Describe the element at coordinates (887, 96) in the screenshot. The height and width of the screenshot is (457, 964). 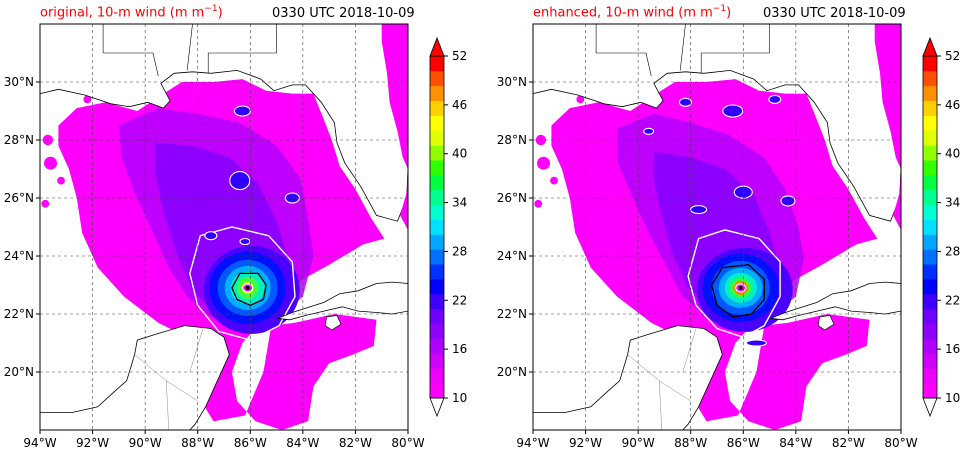
I see `wind-region-atlantic-east` at that location.